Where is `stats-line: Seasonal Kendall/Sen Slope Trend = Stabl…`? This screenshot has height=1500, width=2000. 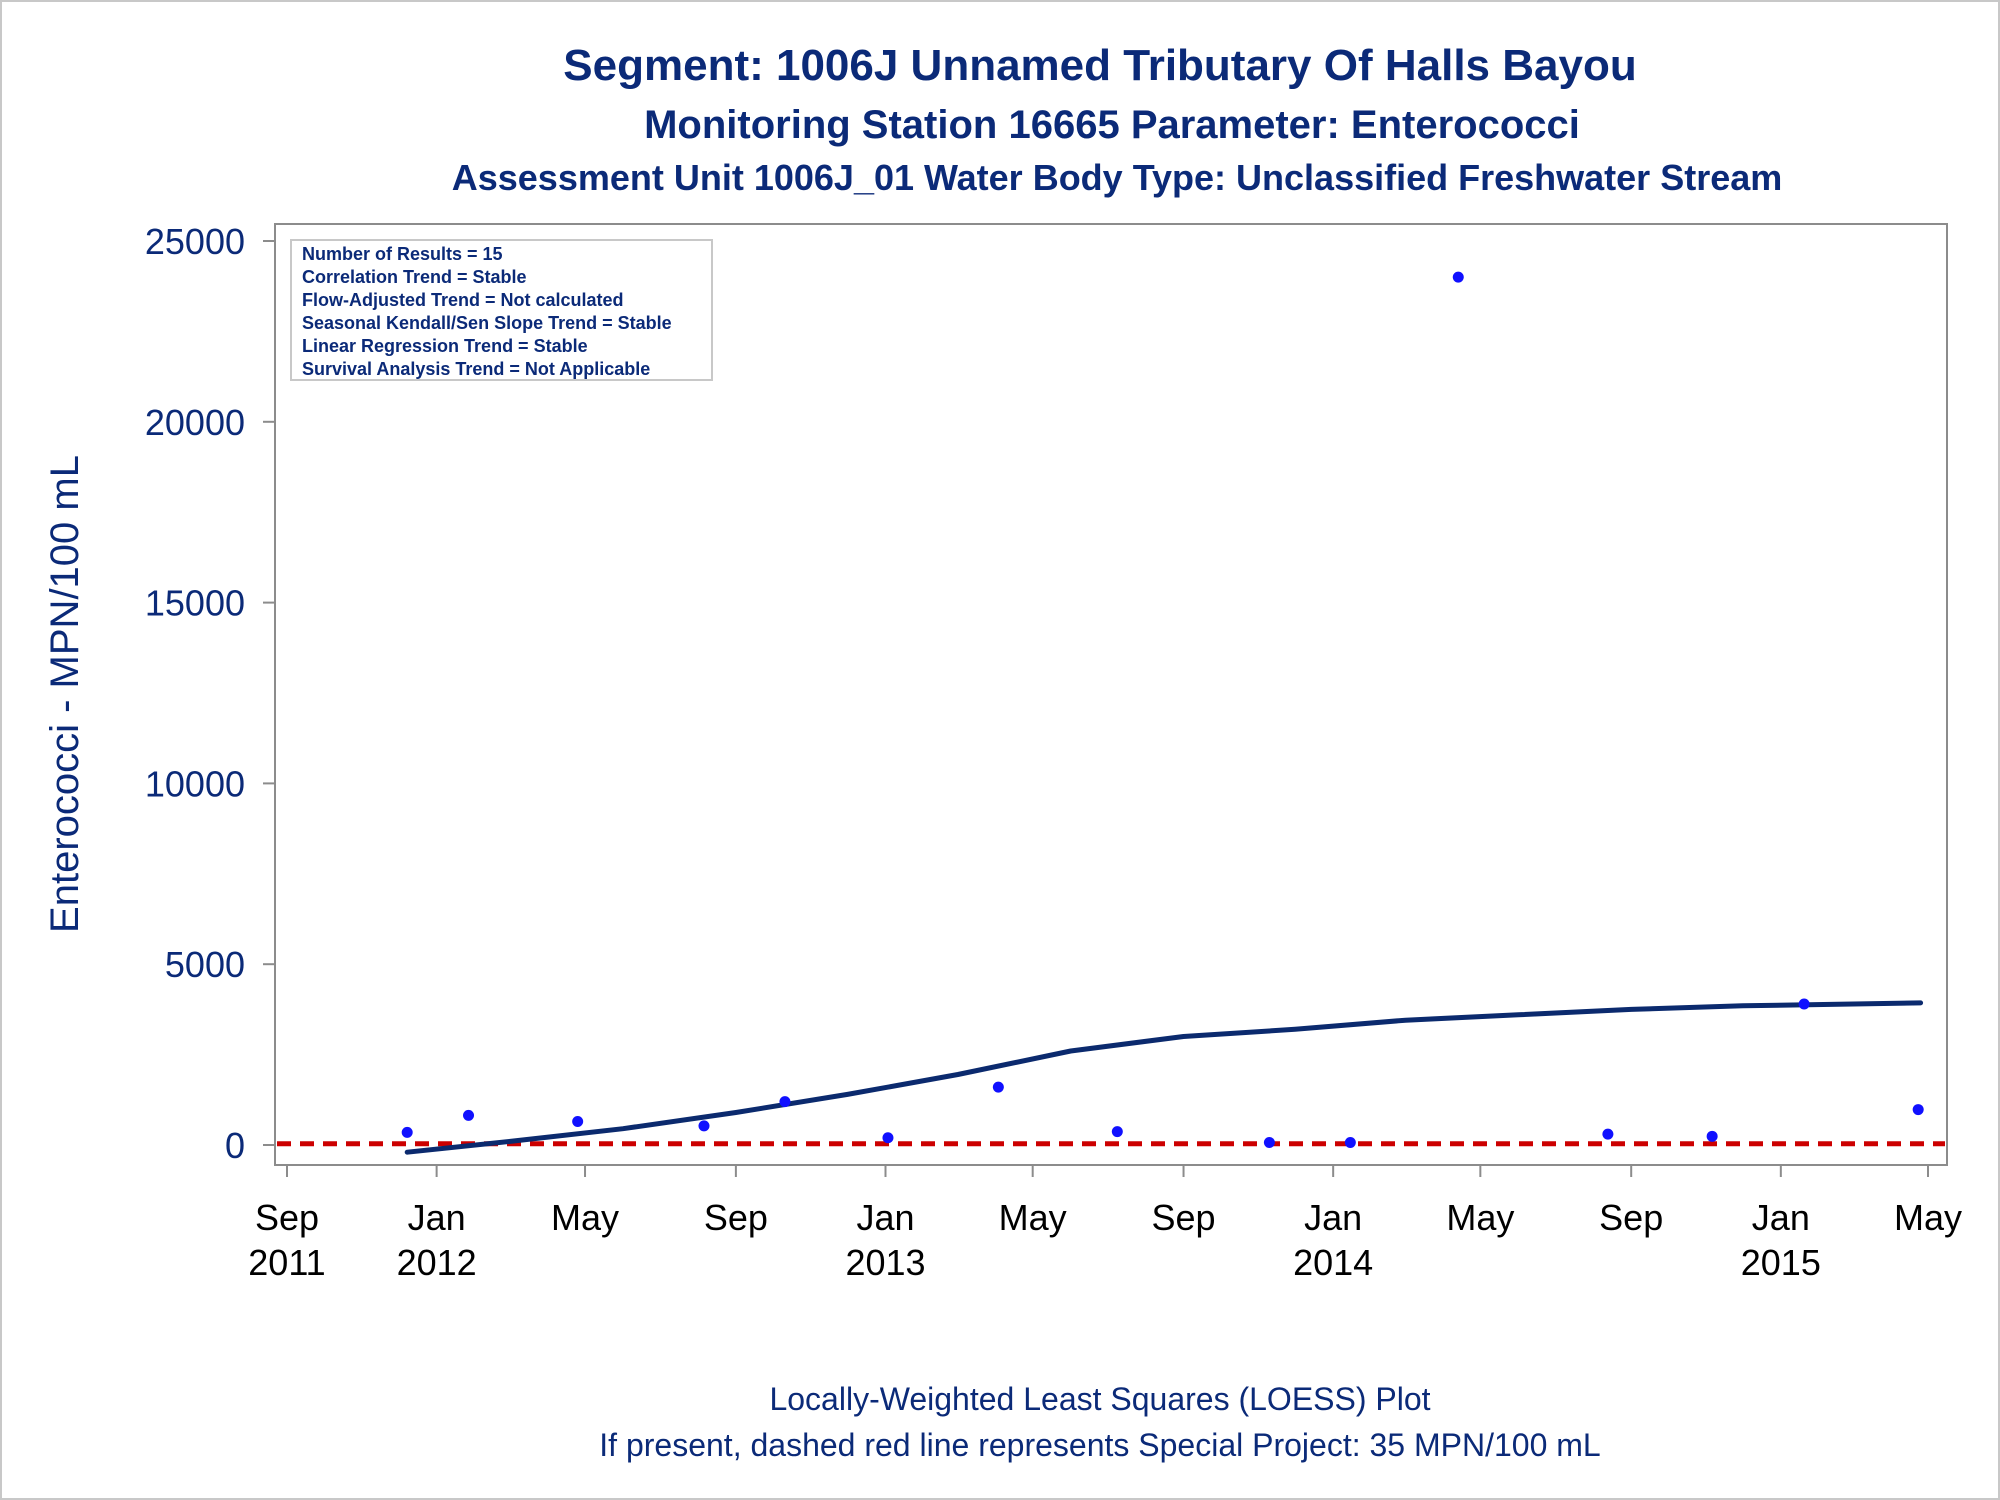
stats-line: Seasonal Kendall/Sen Slope Trend = Stabl… is located at coordinates (487, 323).